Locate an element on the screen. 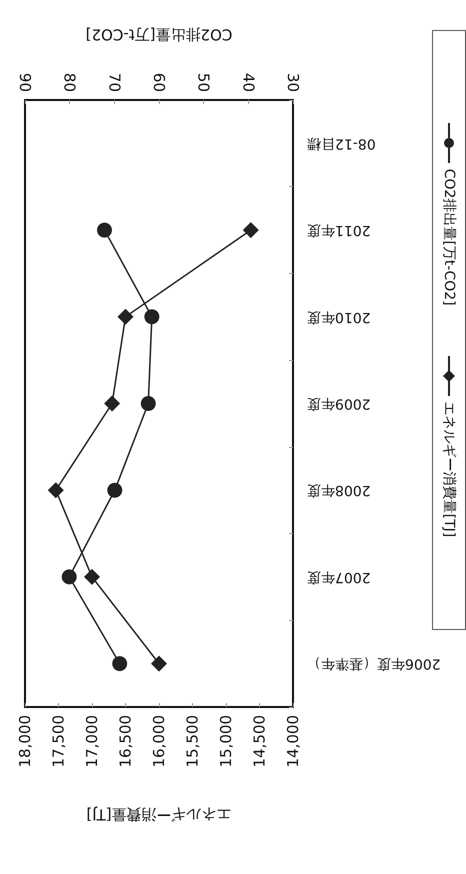  x-tick-label: 14,000 is located at coordinates (293, 741).